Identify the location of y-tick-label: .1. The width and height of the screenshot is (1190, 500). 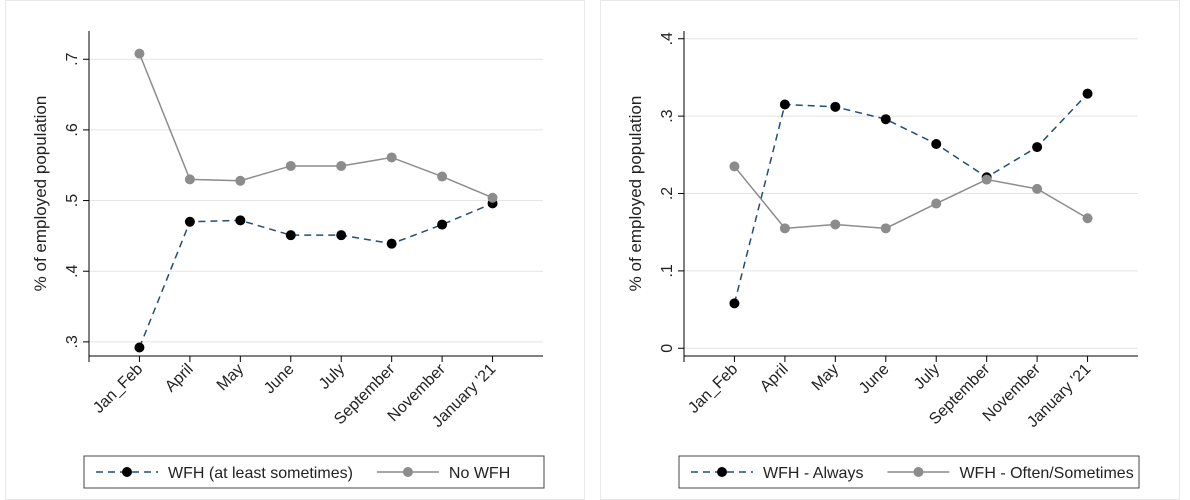
(667, 270).